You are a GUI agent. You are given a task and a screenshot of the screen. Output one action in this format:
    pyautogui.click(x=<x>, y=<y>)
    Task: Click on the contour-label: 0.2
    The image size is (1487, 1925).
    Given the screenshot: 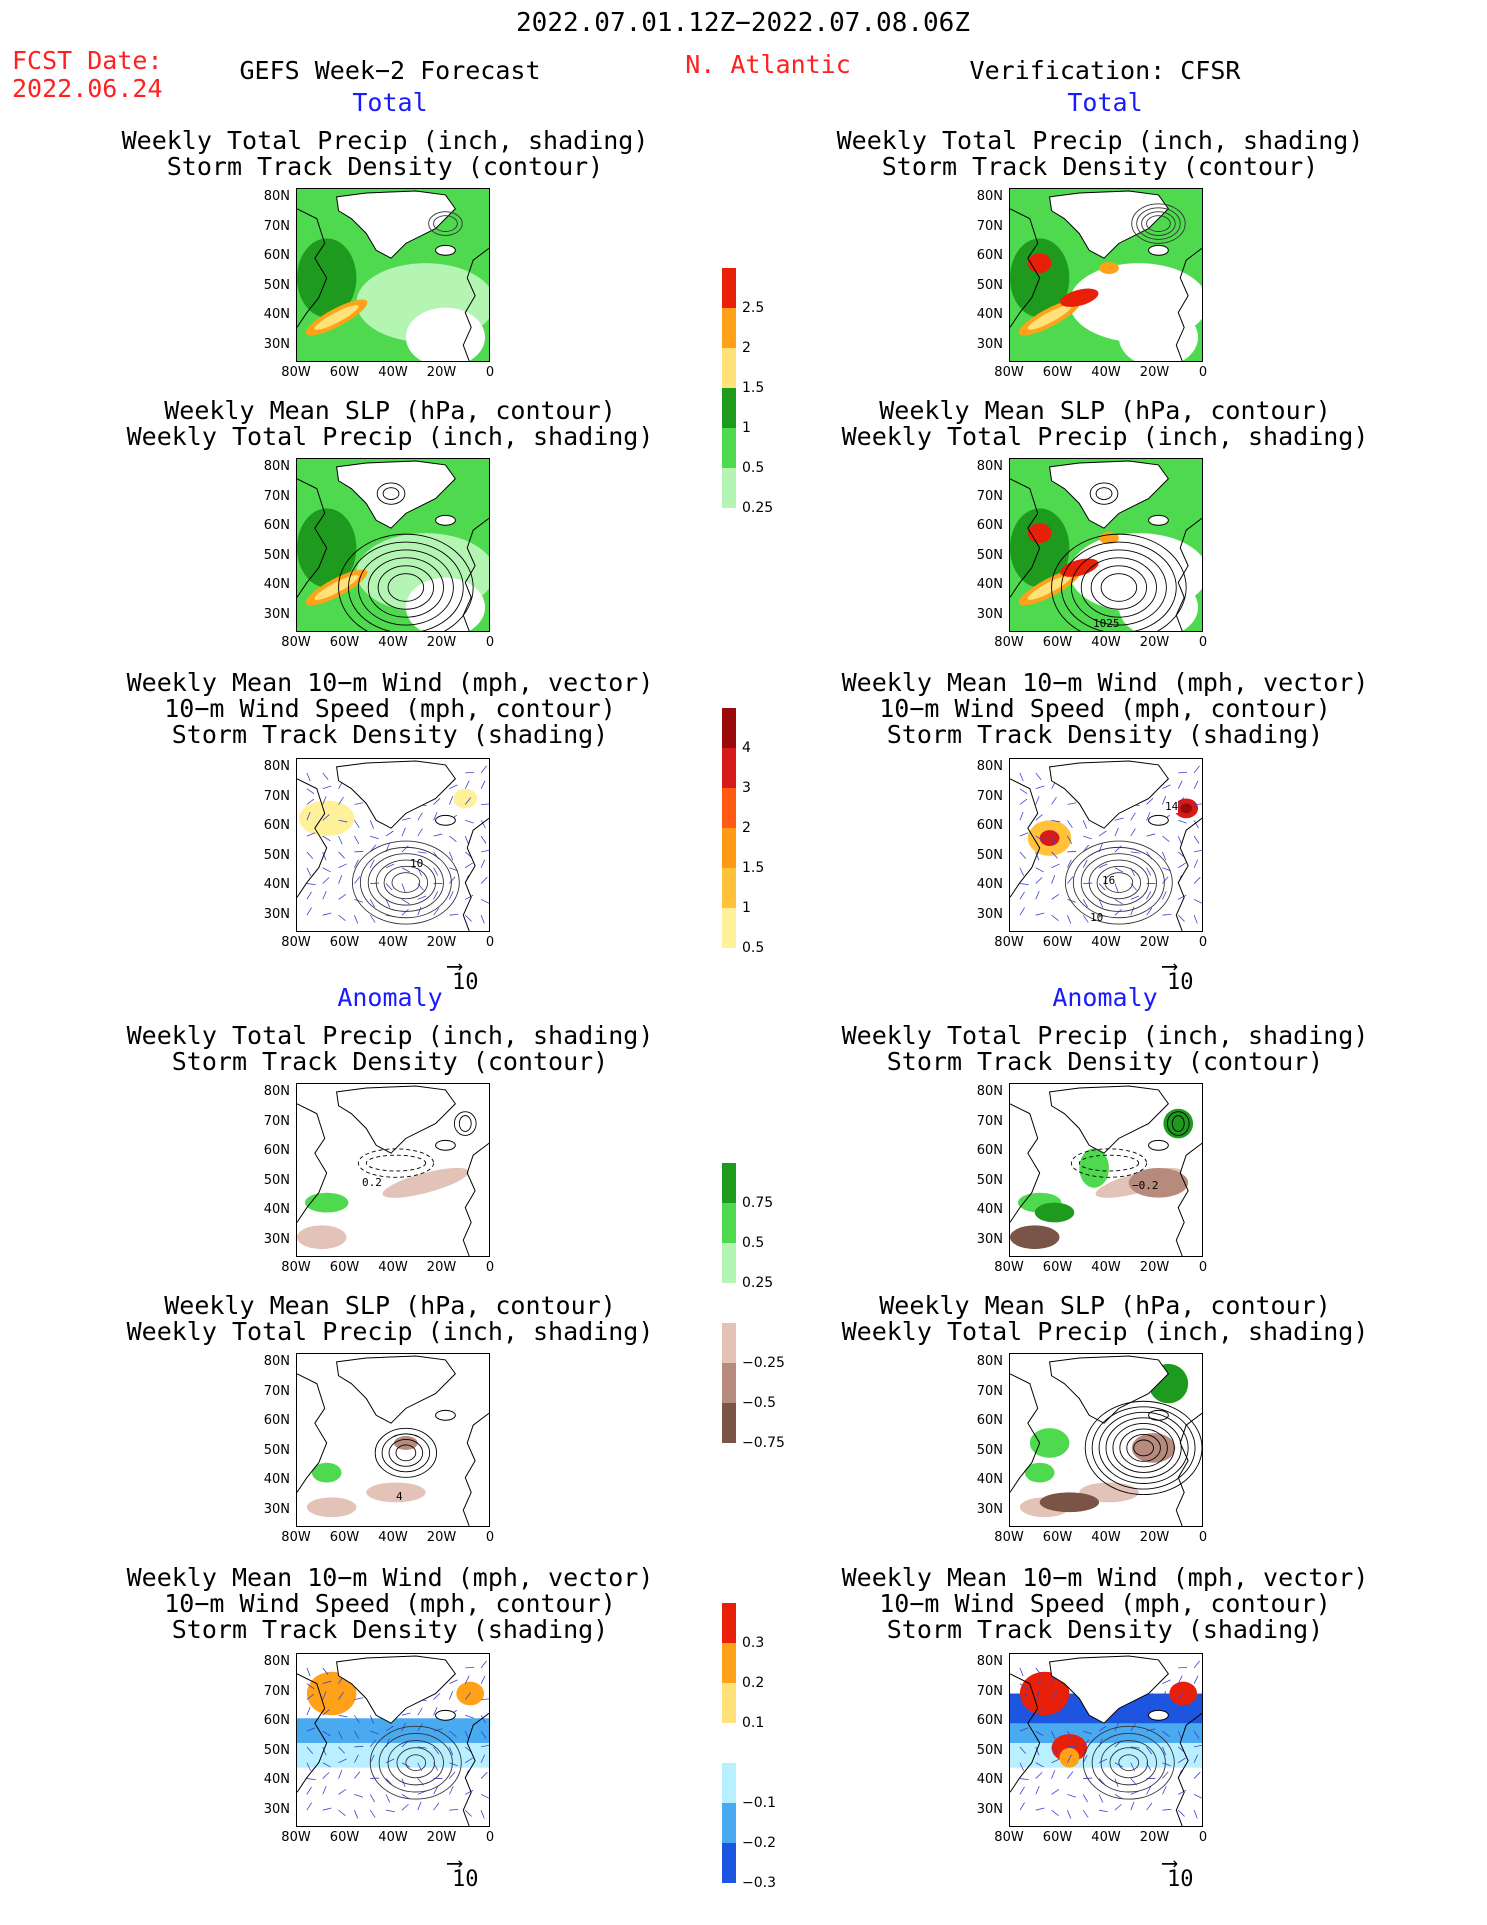 What is the action you would take?
    pyautogui.click(x=372, y=1182)
    